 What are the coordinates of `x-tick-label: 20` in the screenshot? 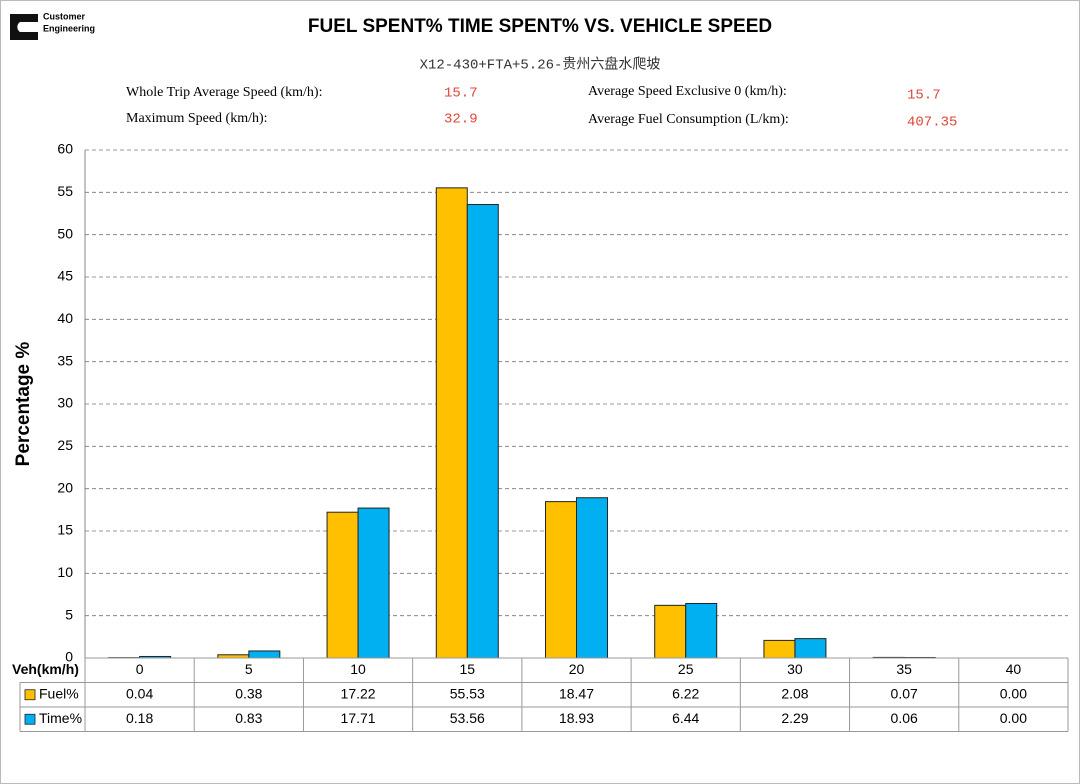 It's located at (577, 669).